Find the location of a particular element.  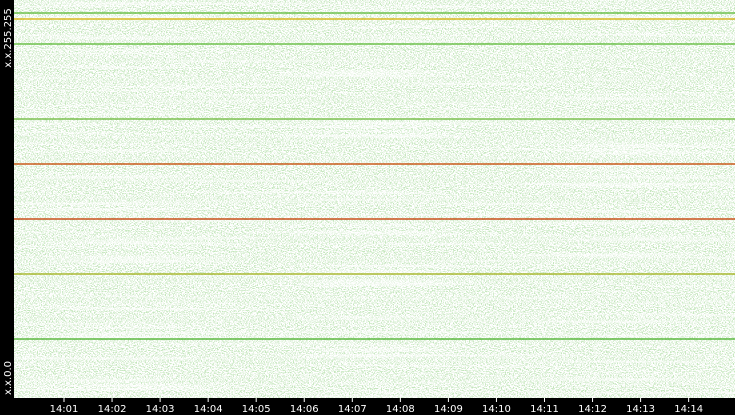

x-tick-label: 14:02 is located at coordinates (112, 409).